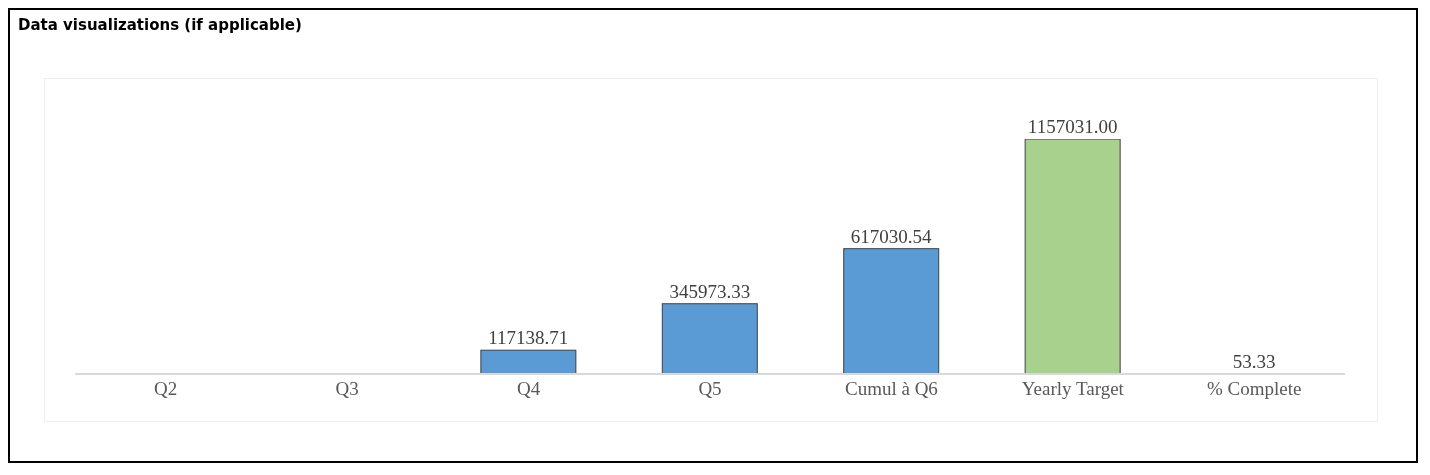 This screenshot has height=475, width=1430. I want to click on data-label: 53.33, so click(1254, 361).